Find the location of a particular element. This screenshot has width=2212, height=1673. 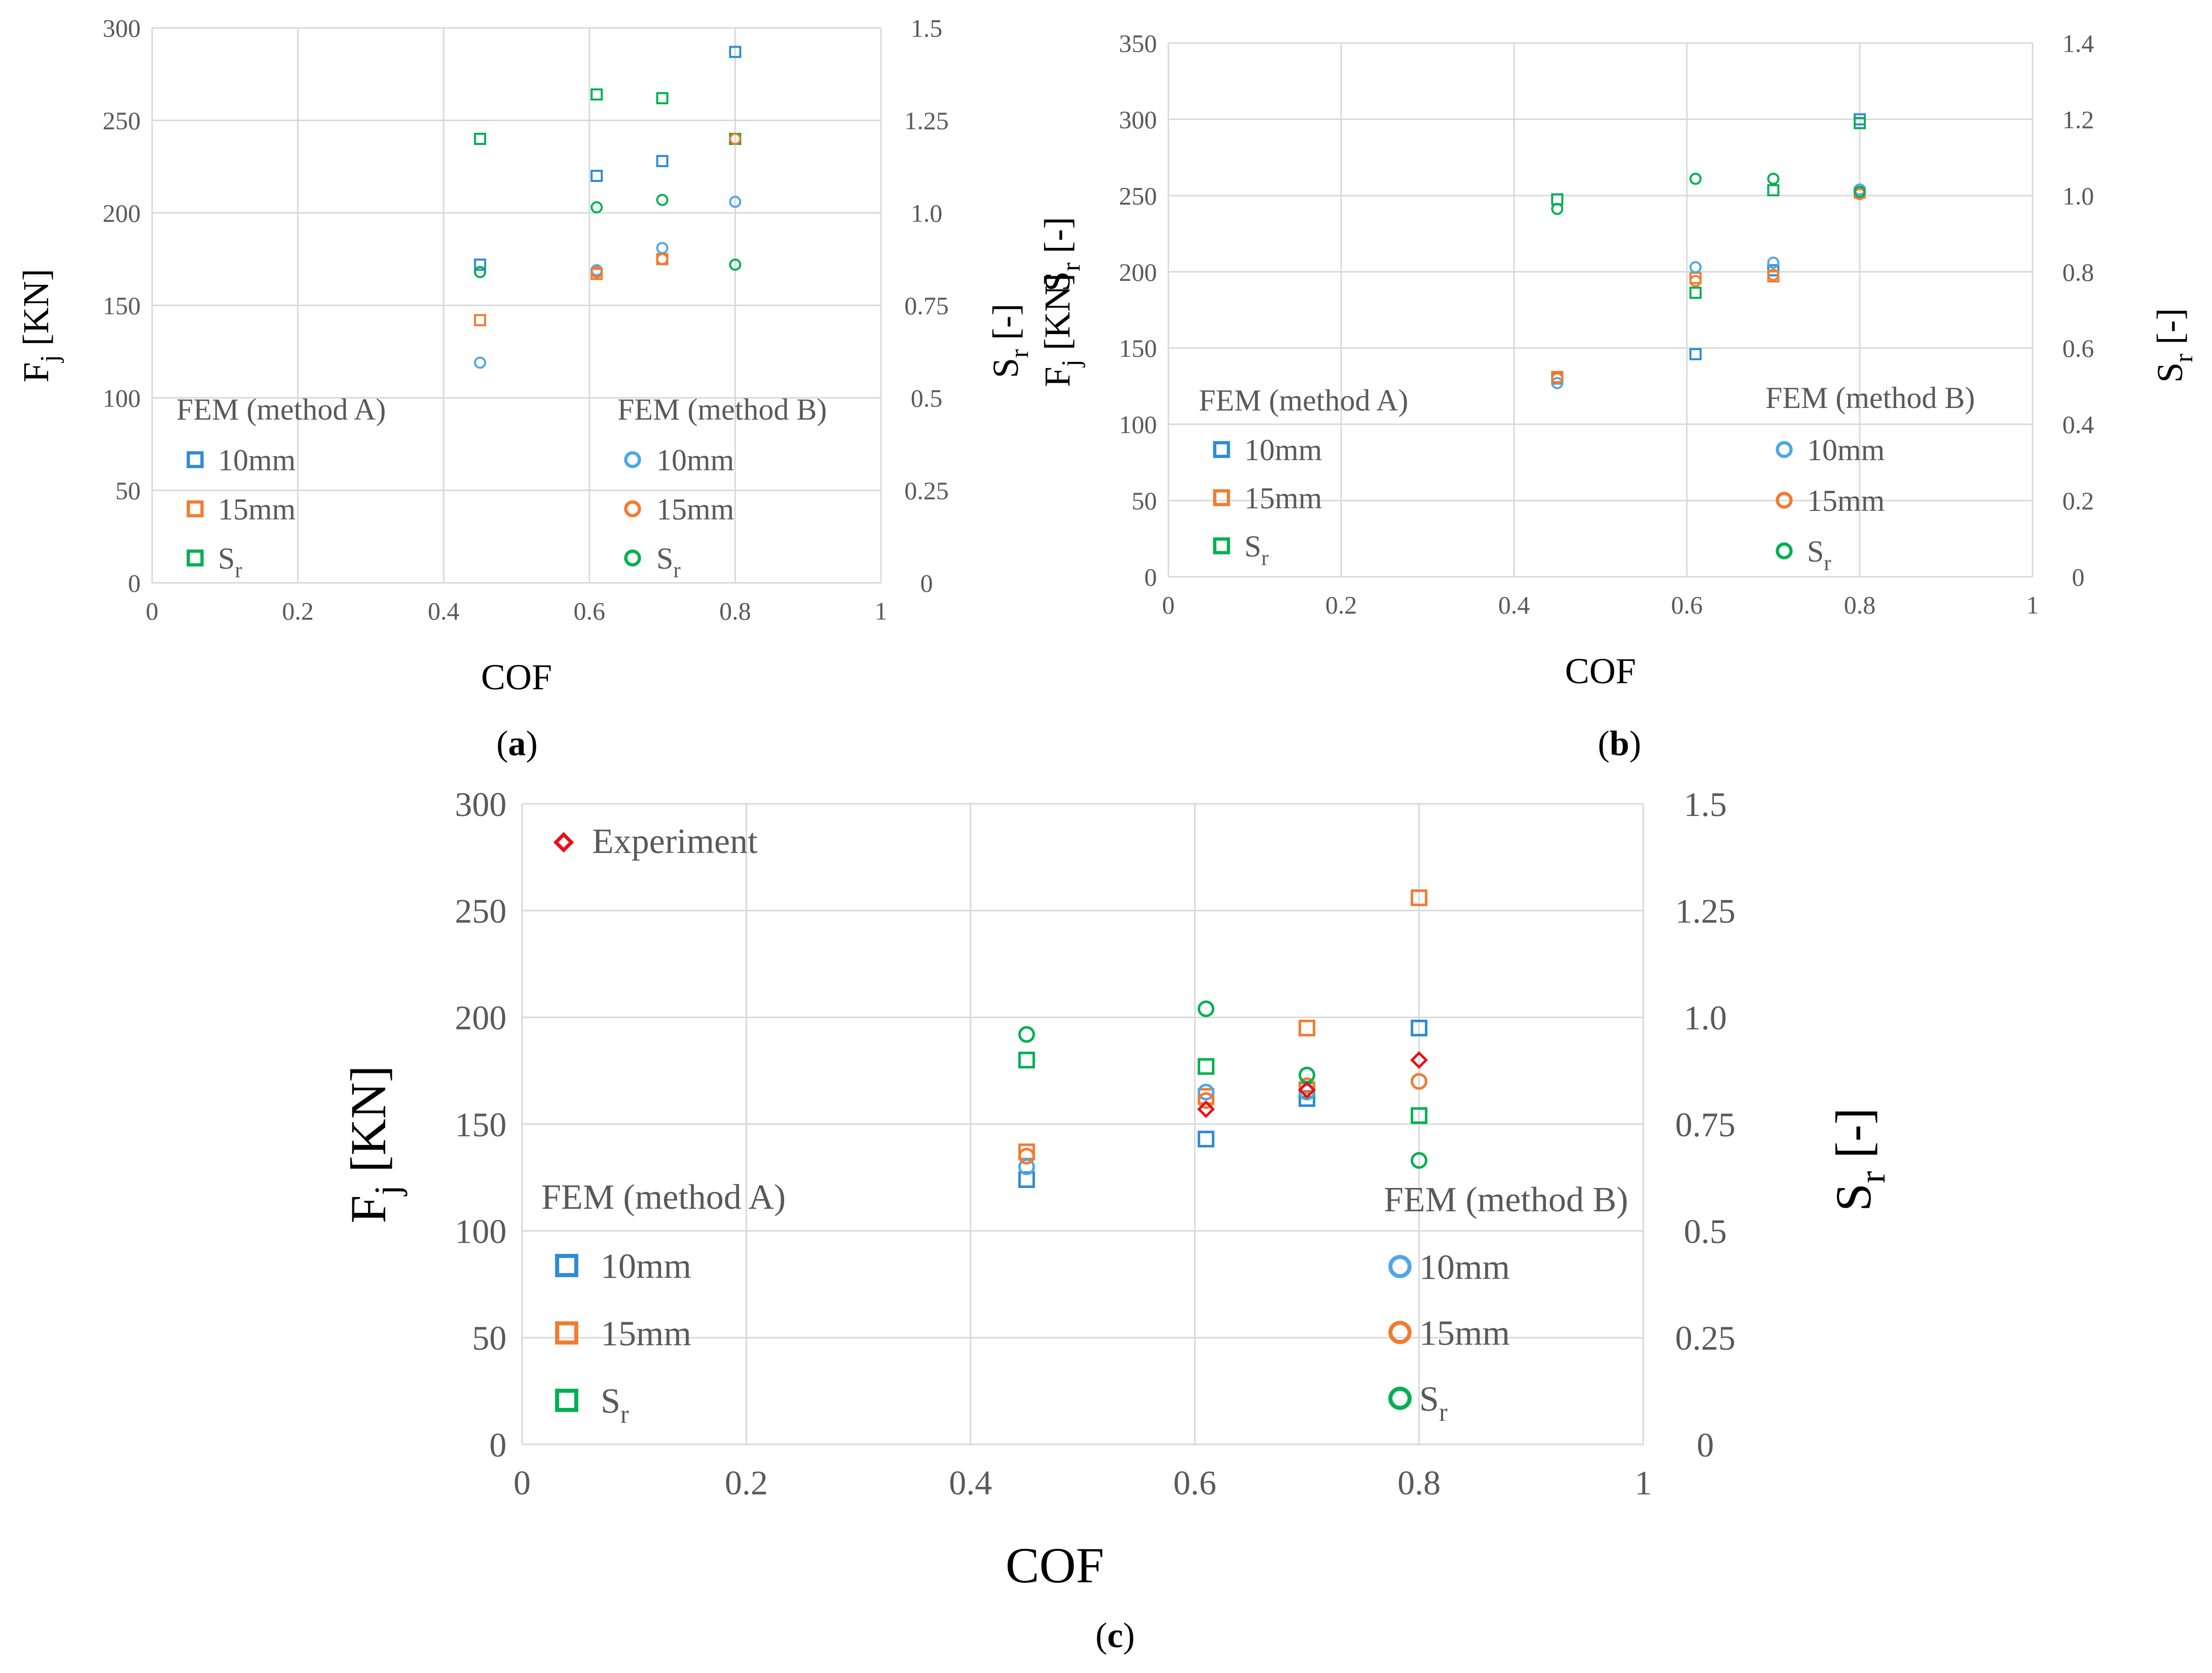

series-a-15mm is located at coordinates (1709, 284).